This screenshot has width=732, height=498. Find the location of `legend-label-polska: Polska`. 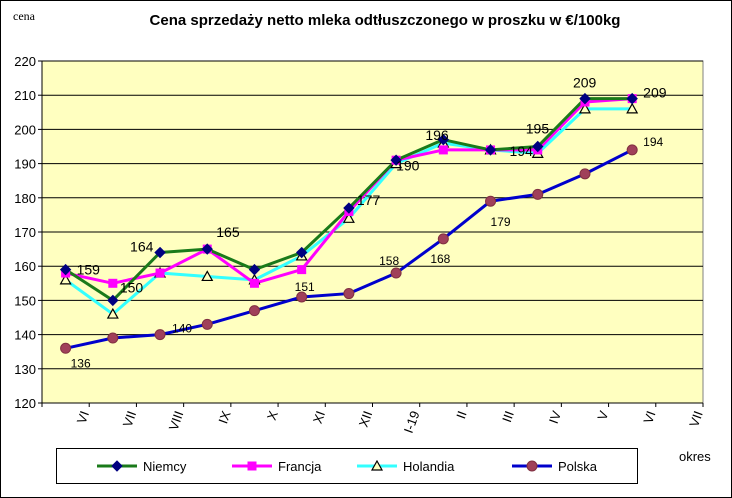

legend-label-polska: Polska is located at coordinates (578, 466).